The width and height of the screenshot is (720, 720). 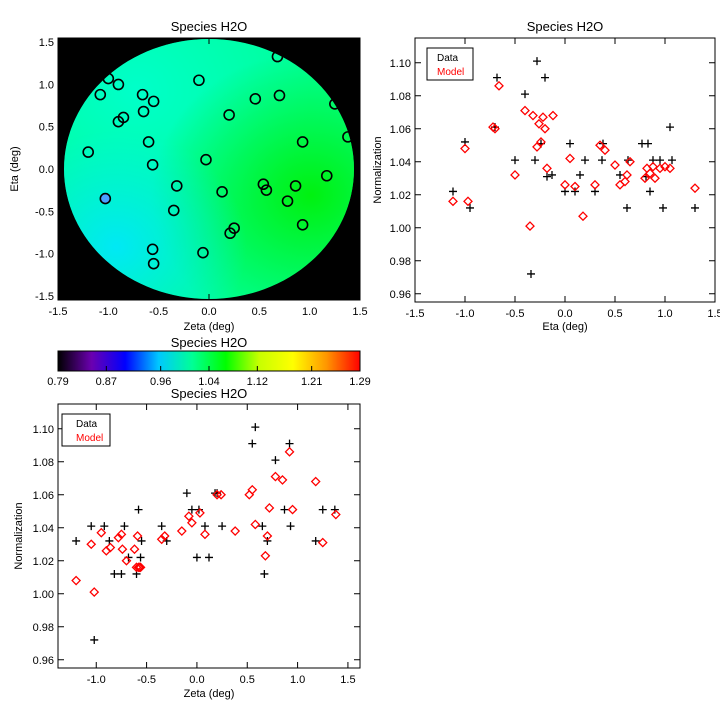 I want to click on colorbar-tick-label: 0.87, so click(x=106, y=382).